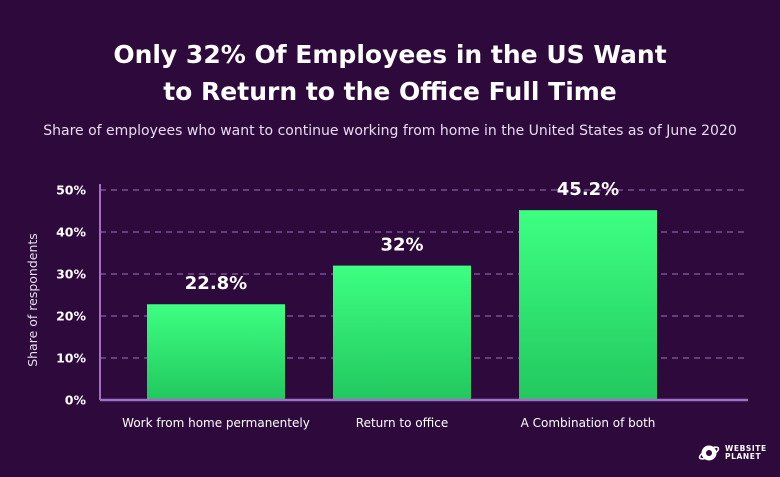 This screenshot has height=477, width=780. What do you see at coordinates (216, 423) in the screenshot?
I see `x-tick-label: Work from home permanentely` at bounding box center [216, 423].